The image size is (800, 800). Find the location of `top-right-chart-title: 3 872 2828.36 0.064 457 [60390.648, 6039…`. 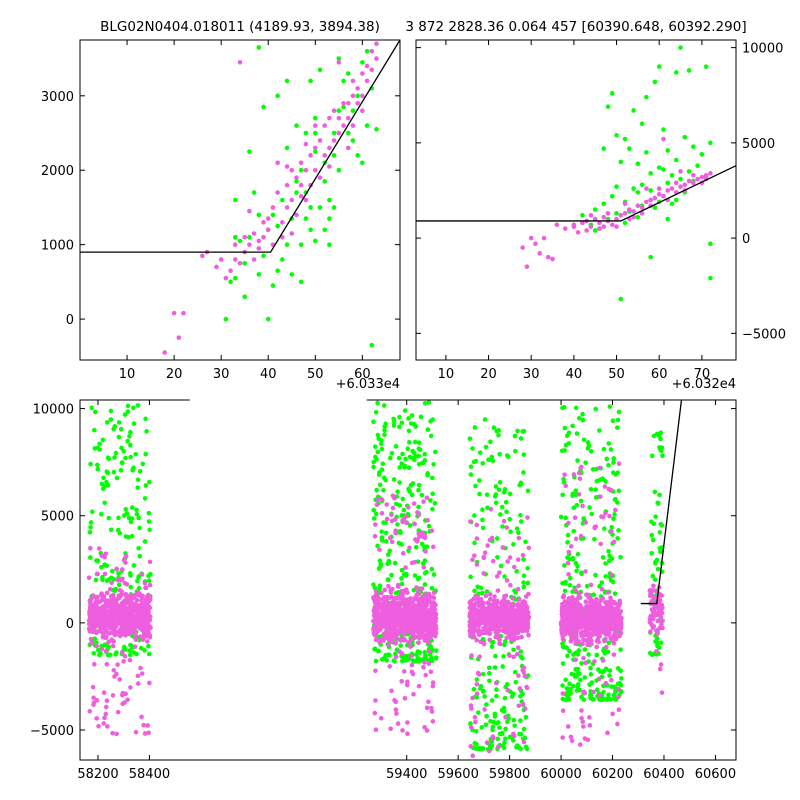

top-right-chart-title: 3 872 2828.36 0.064 457 [60390.648, 6039… is located at coordinates (575, 27).